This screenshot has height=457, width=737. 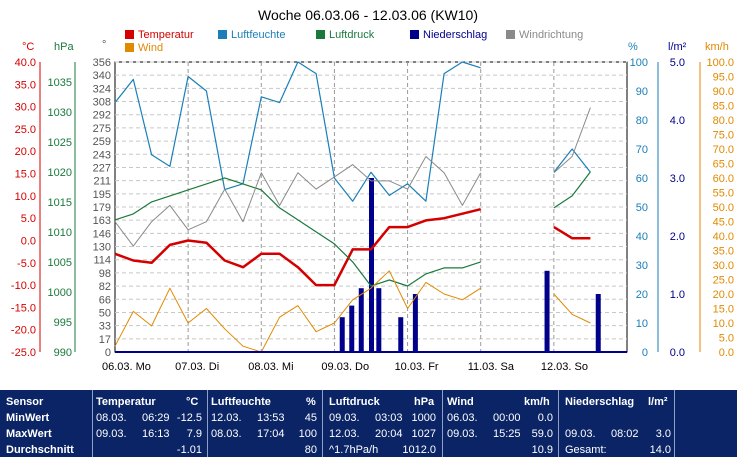 What do you see at coordinates (105, 327) in the screenshot?
I see `tick-direction: 33` at bounding box center [105, 327].